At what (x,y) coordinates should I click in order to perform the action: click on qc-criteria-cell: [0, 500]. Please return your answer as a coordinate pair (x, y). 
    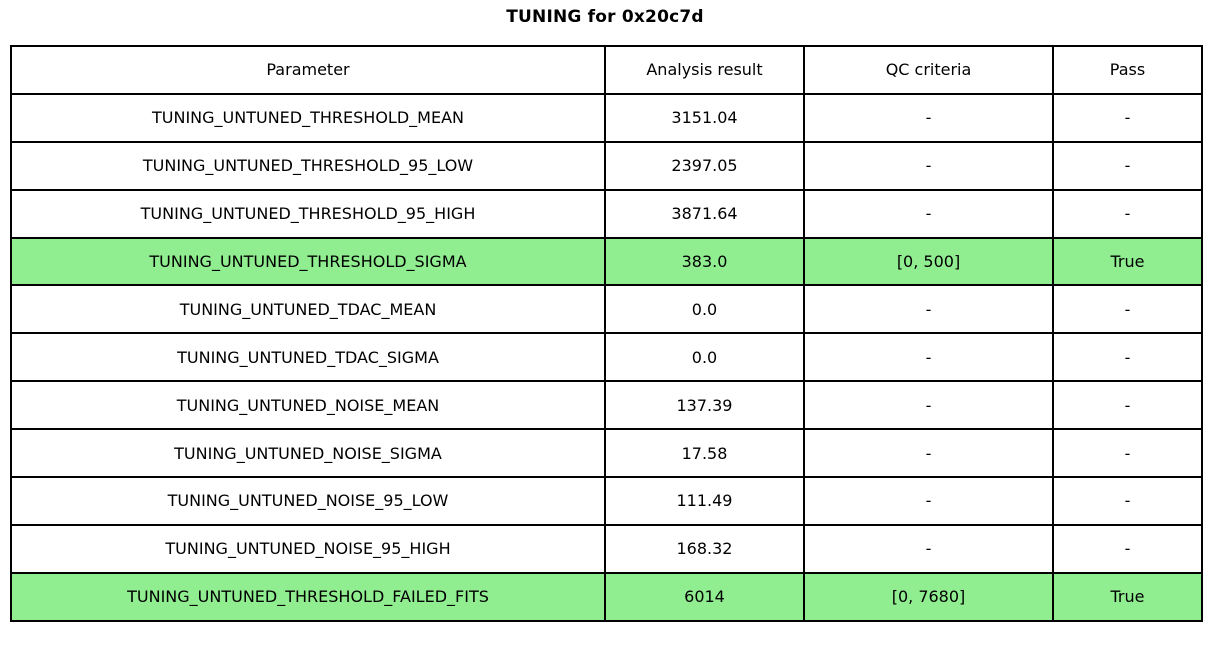
    Looking at the image, I should click on (928, 261).